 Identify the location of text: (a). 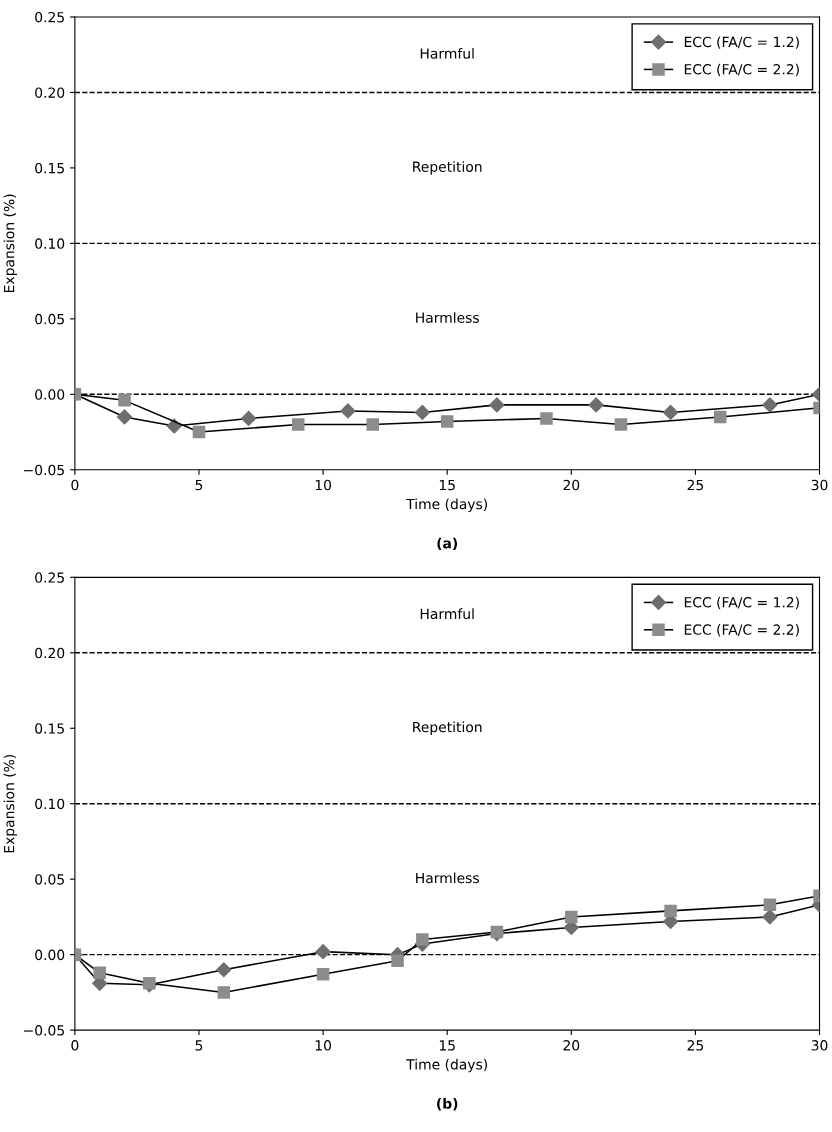
(447, 544).